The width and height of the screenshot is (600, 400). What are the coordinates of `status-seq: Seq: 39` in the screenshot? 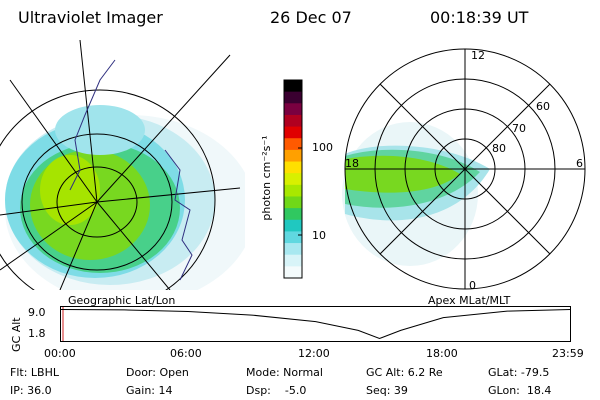 It's located at (387, 390).